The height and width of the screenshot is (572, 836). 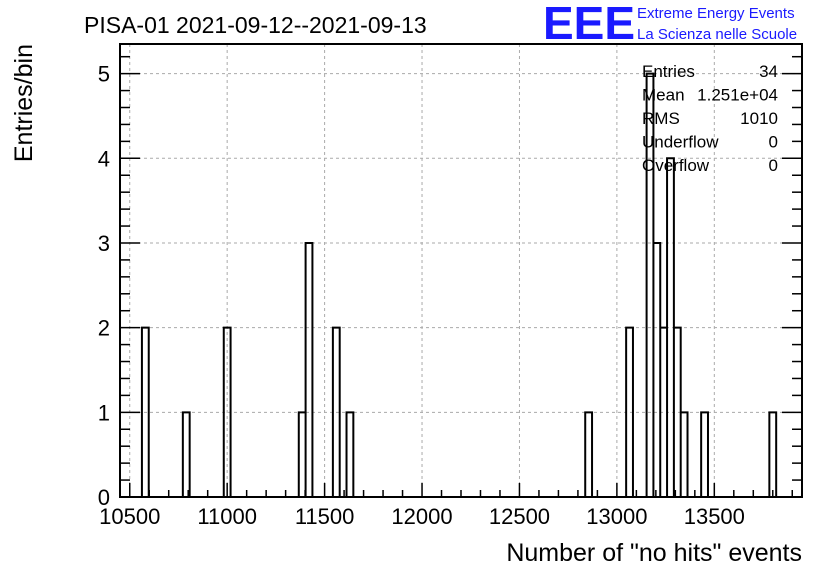 What do you see at coordinates (104, 328) in the screenshot?
I see `y-tick-label: 2` at bounding box center [104, 328].